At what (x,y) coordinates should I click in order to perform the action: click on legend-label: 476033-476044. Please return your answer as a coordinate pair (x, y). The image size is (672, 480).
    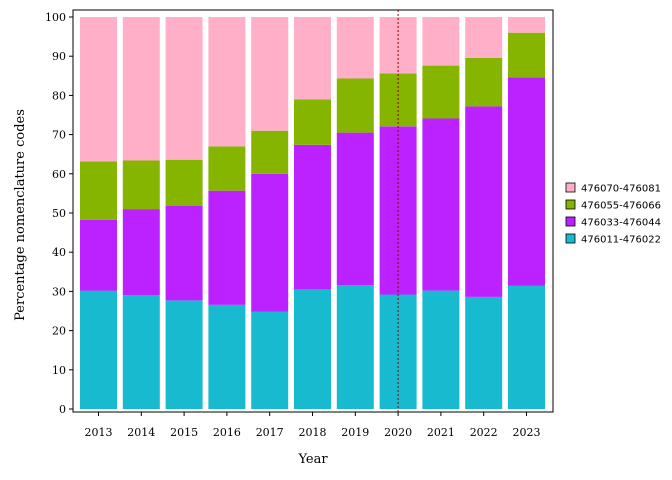
    Looking at the image, I should click on (621, 223).